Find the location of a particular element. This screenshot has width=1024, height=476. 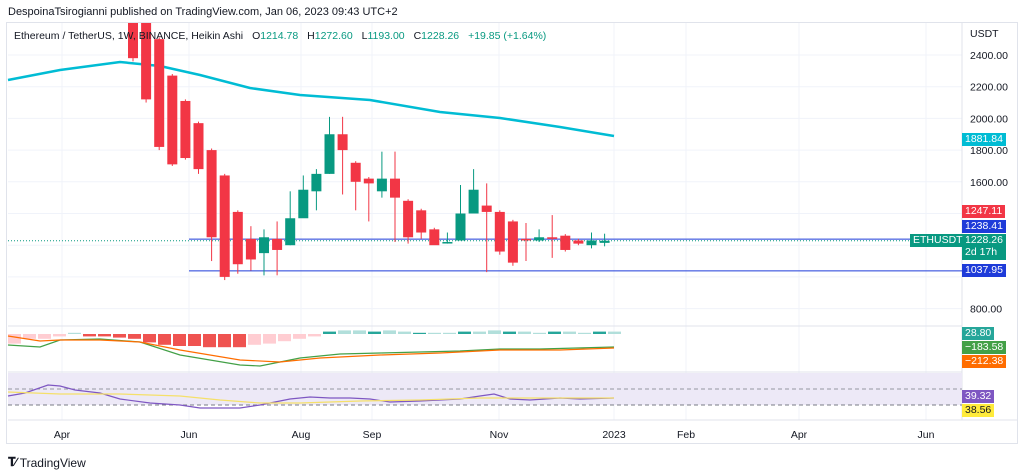

lower-line-price-tag: 1037.95 is located at coordinates (984, 270).